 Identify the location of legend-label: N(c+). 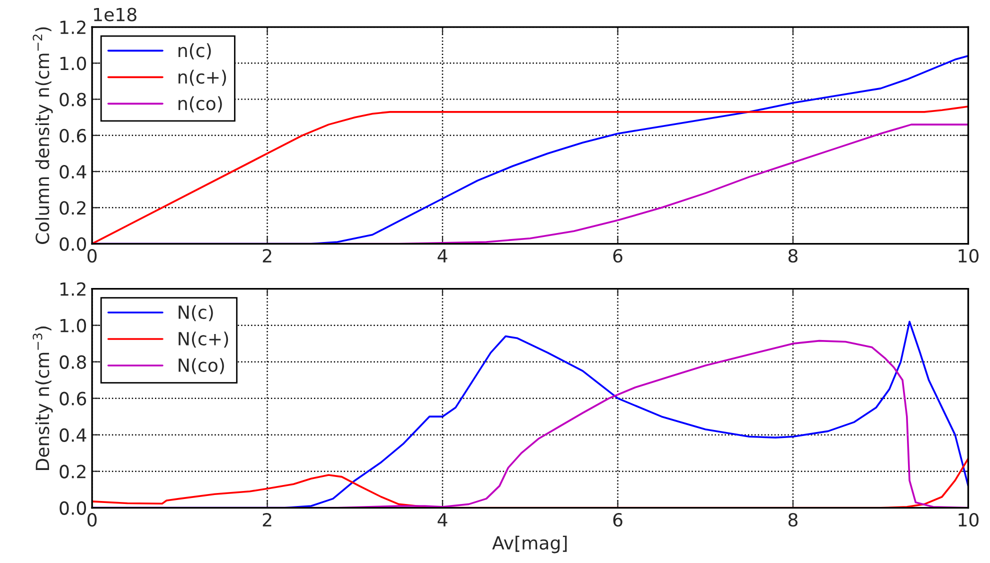
(203, 340).